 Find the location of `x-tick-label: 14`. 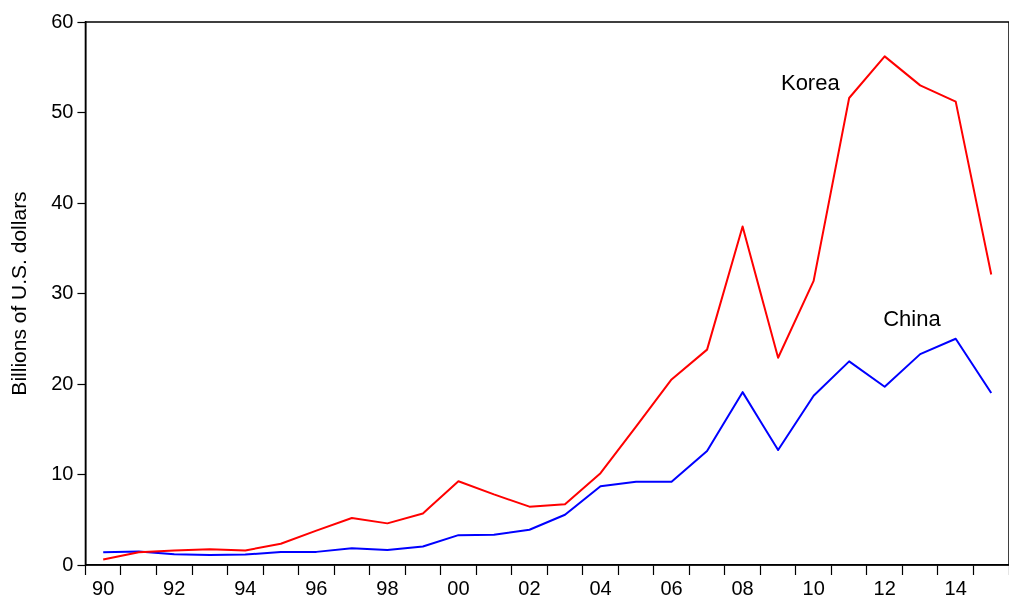

x-tick-label: 14 is located at coordinates (955, 587).